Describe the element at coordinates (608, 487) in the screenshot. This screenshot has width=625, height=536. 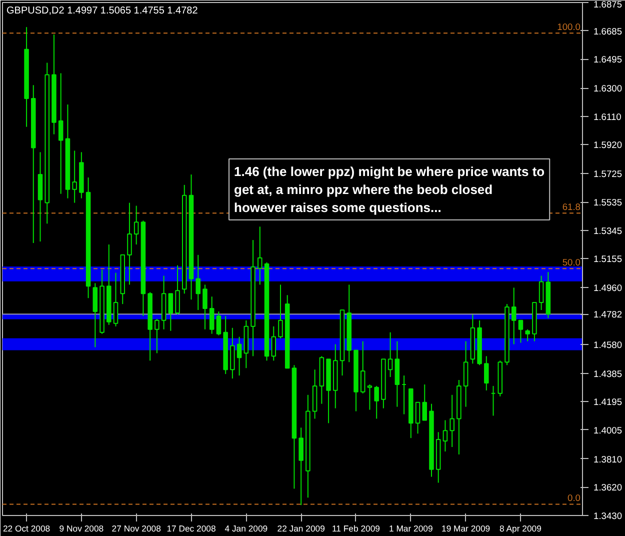
I see `y-tick-label: 1.3620` at that location.